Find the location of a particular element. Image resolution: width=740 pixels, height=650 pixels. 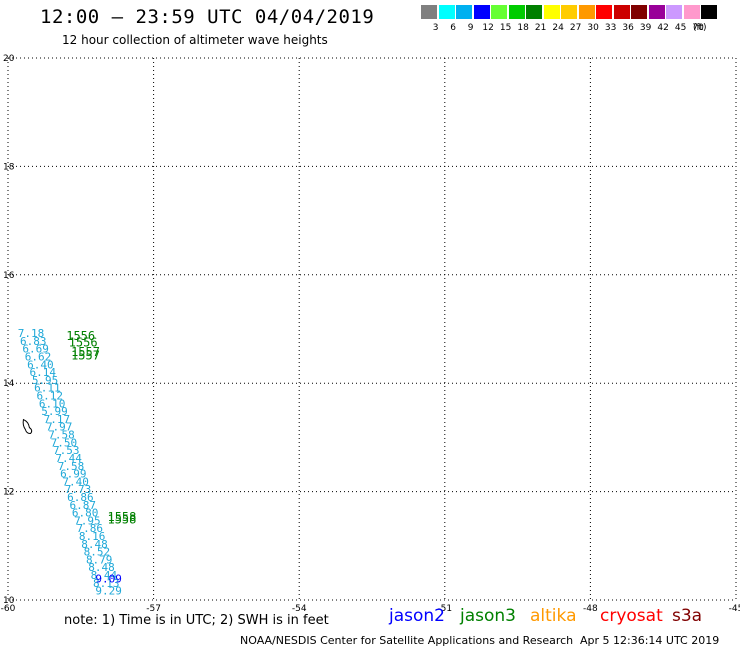

track-swh-label: 6.99 is located at coordinates (73, 474).